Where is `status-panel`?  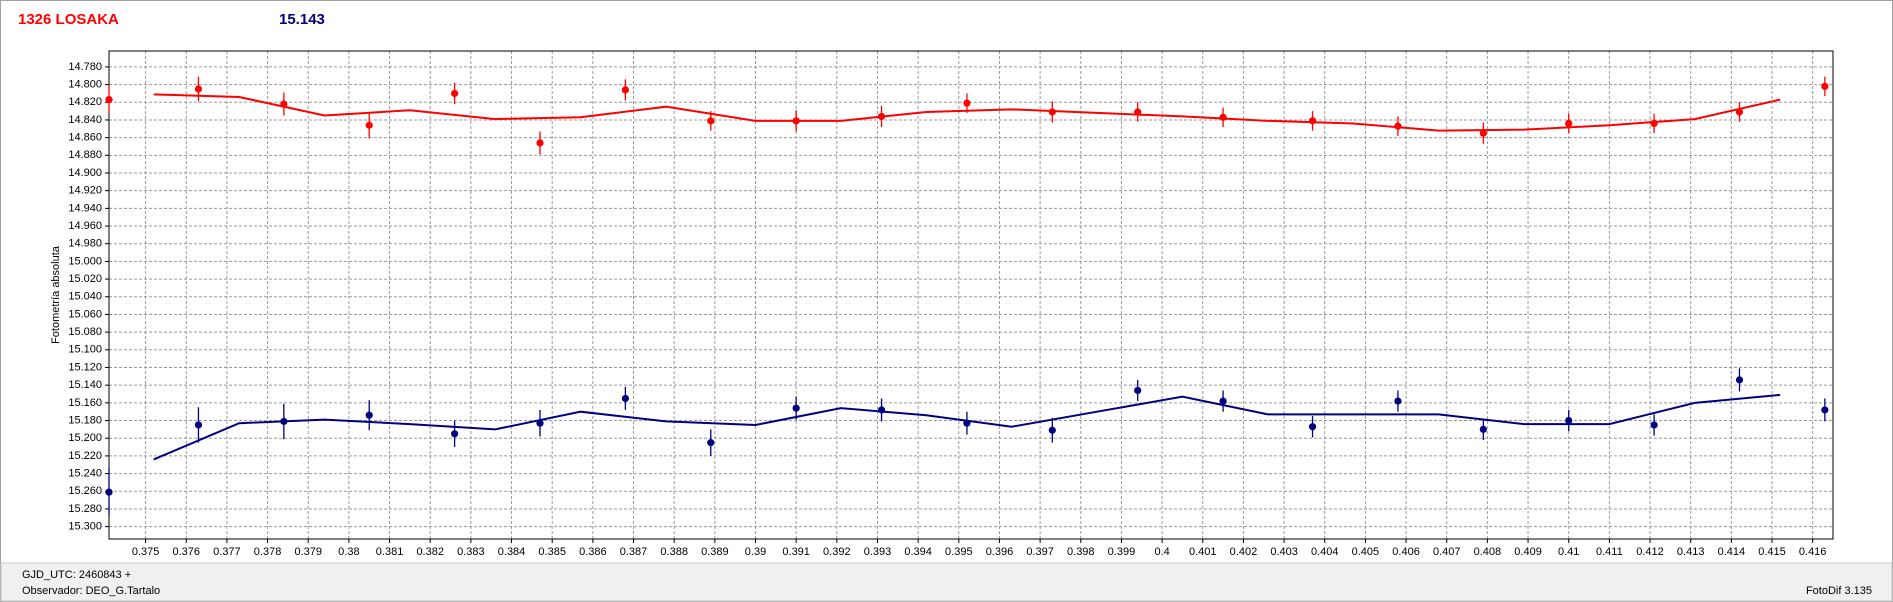 status-panel is located at coordinates (946, 582).